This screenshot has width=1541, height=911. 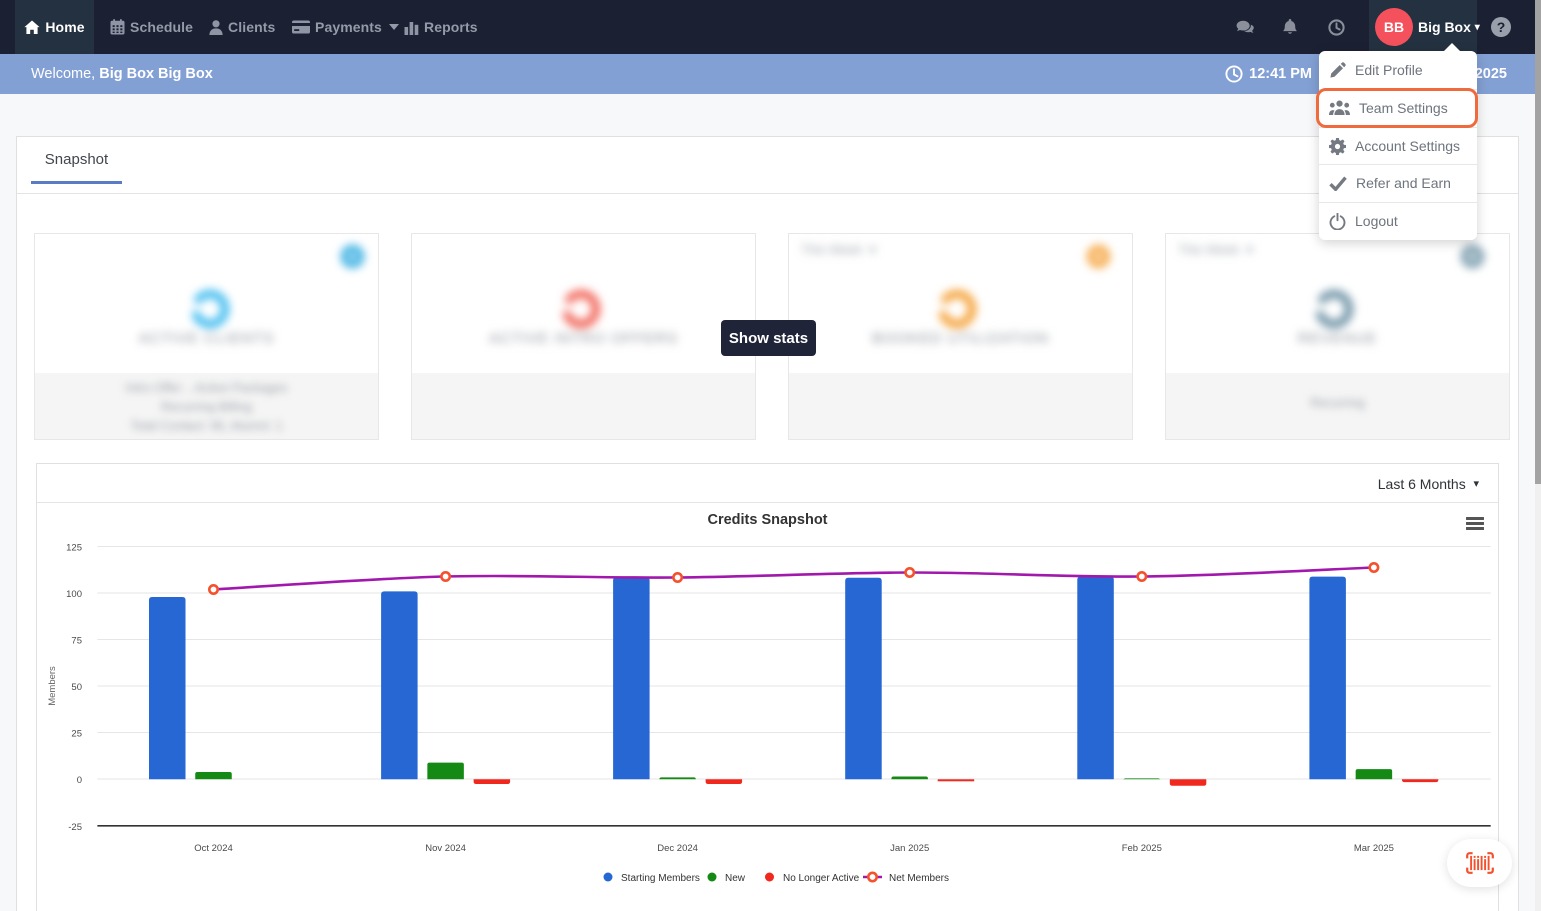 What do you see at coordinates (1142, 848) in the screenshot?
I see `svg-text: Feb 2025` at bounding box center [1142, 848].